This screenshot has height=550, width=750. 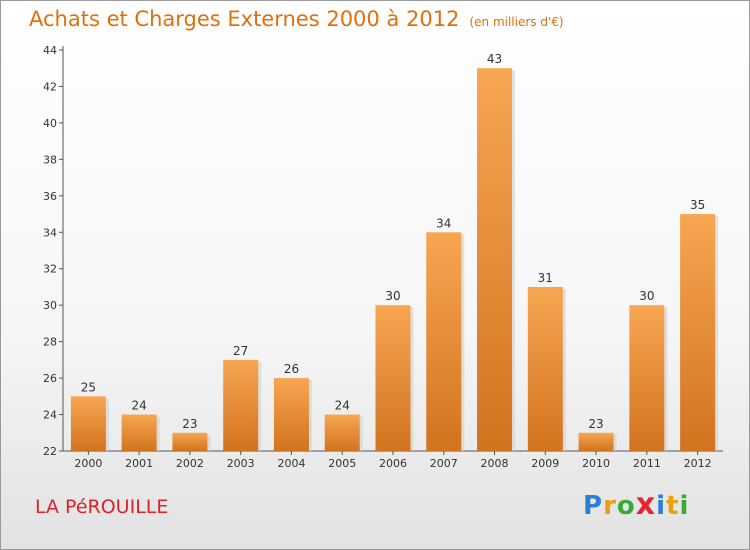 I want to click on y-tick-label: 44, so click(x=50, y=50).